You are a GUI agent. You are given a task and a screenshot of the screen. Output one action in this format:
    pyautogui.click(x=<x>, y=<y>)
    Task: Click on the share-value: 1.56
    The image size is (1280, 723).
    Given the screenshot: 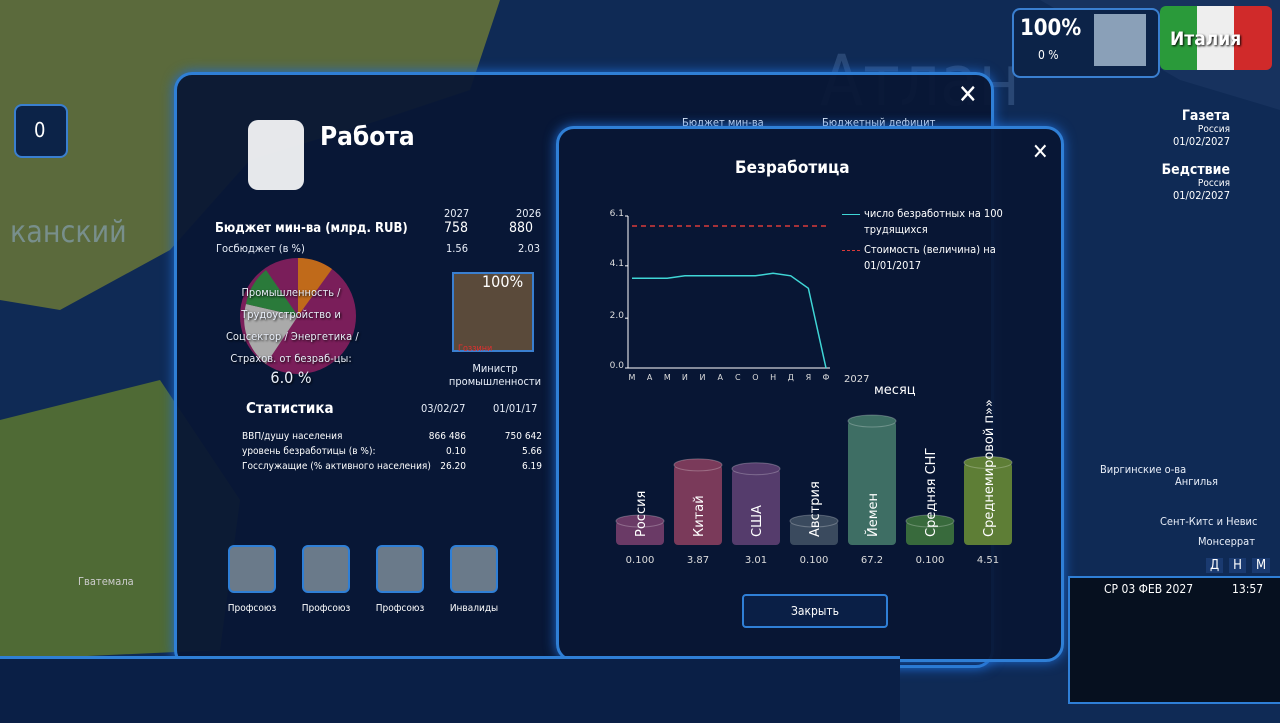 What is the action you would take?
    pyautogui.click(x=457, y=248)
    